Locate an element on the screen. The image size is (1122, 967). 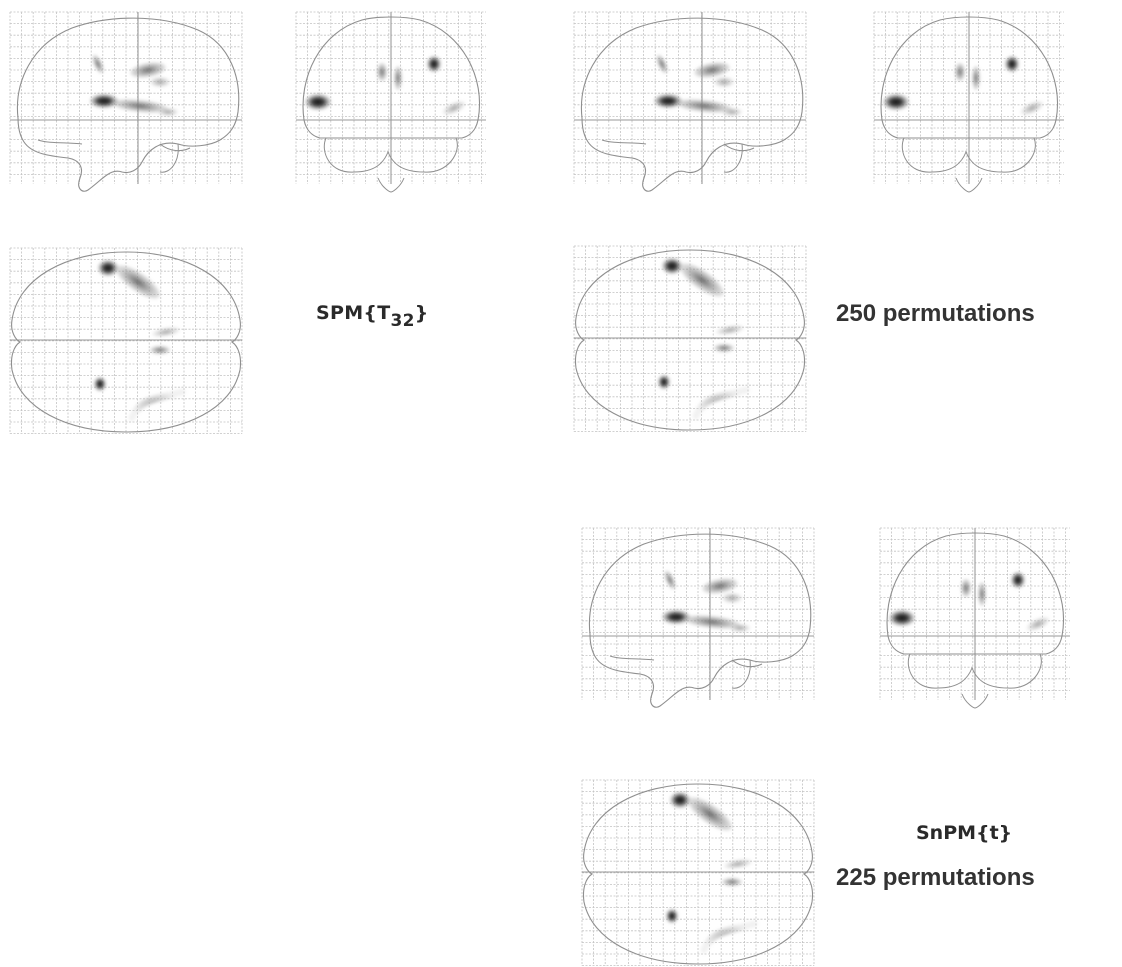
spm-transverse-view is located at coordinates (126, 341).